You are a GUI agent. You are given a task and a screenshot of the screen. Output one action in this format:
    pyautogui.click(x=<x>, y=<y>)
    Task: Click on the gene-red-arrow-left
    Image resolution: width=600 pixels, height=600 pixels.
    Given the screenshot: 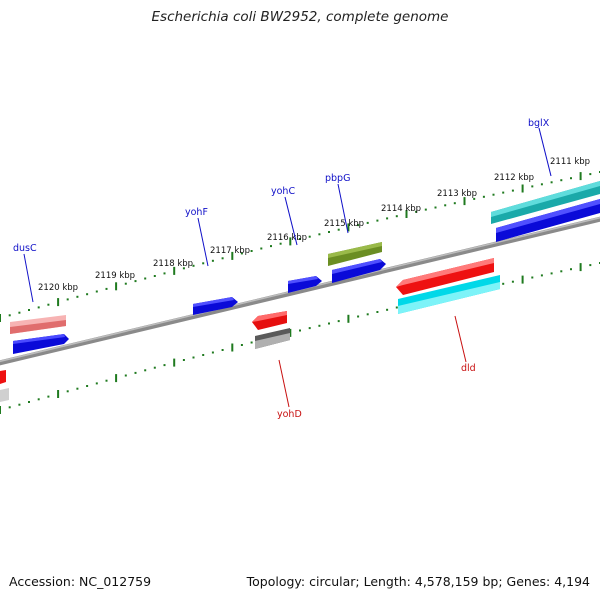 What is the action you would take?
    pyautogui.click(x=3, y=377)
    